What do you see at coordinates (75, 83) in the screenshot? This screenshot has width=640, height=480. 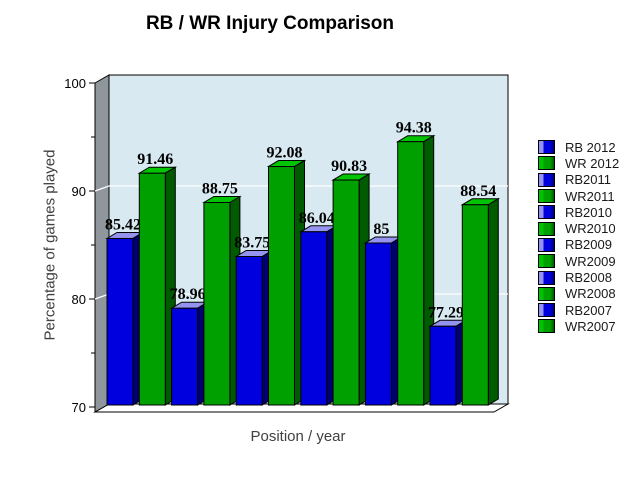 I see `y-tick-label: 100` at bounding box center [75, 83].